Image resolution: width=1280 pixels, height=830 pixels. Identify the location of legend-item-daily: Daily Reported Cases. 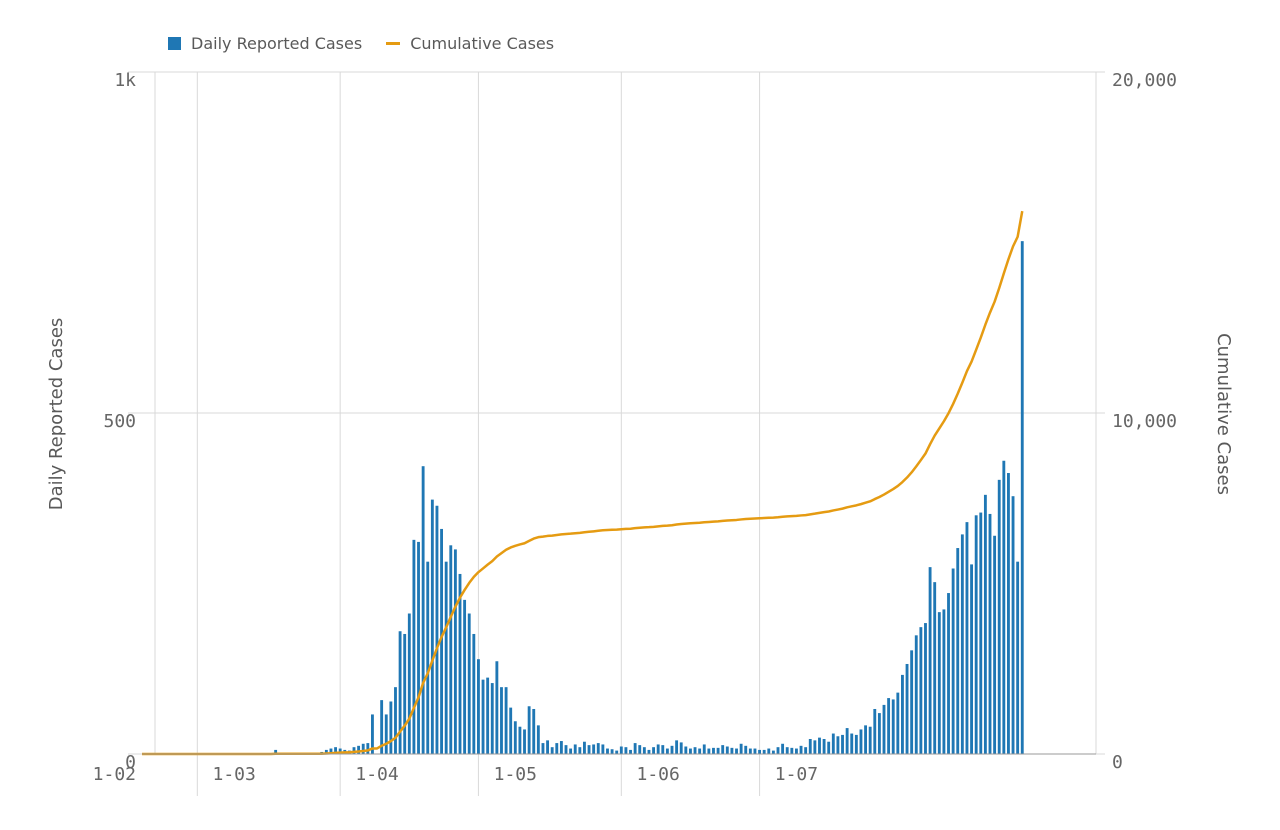
(265, 43).